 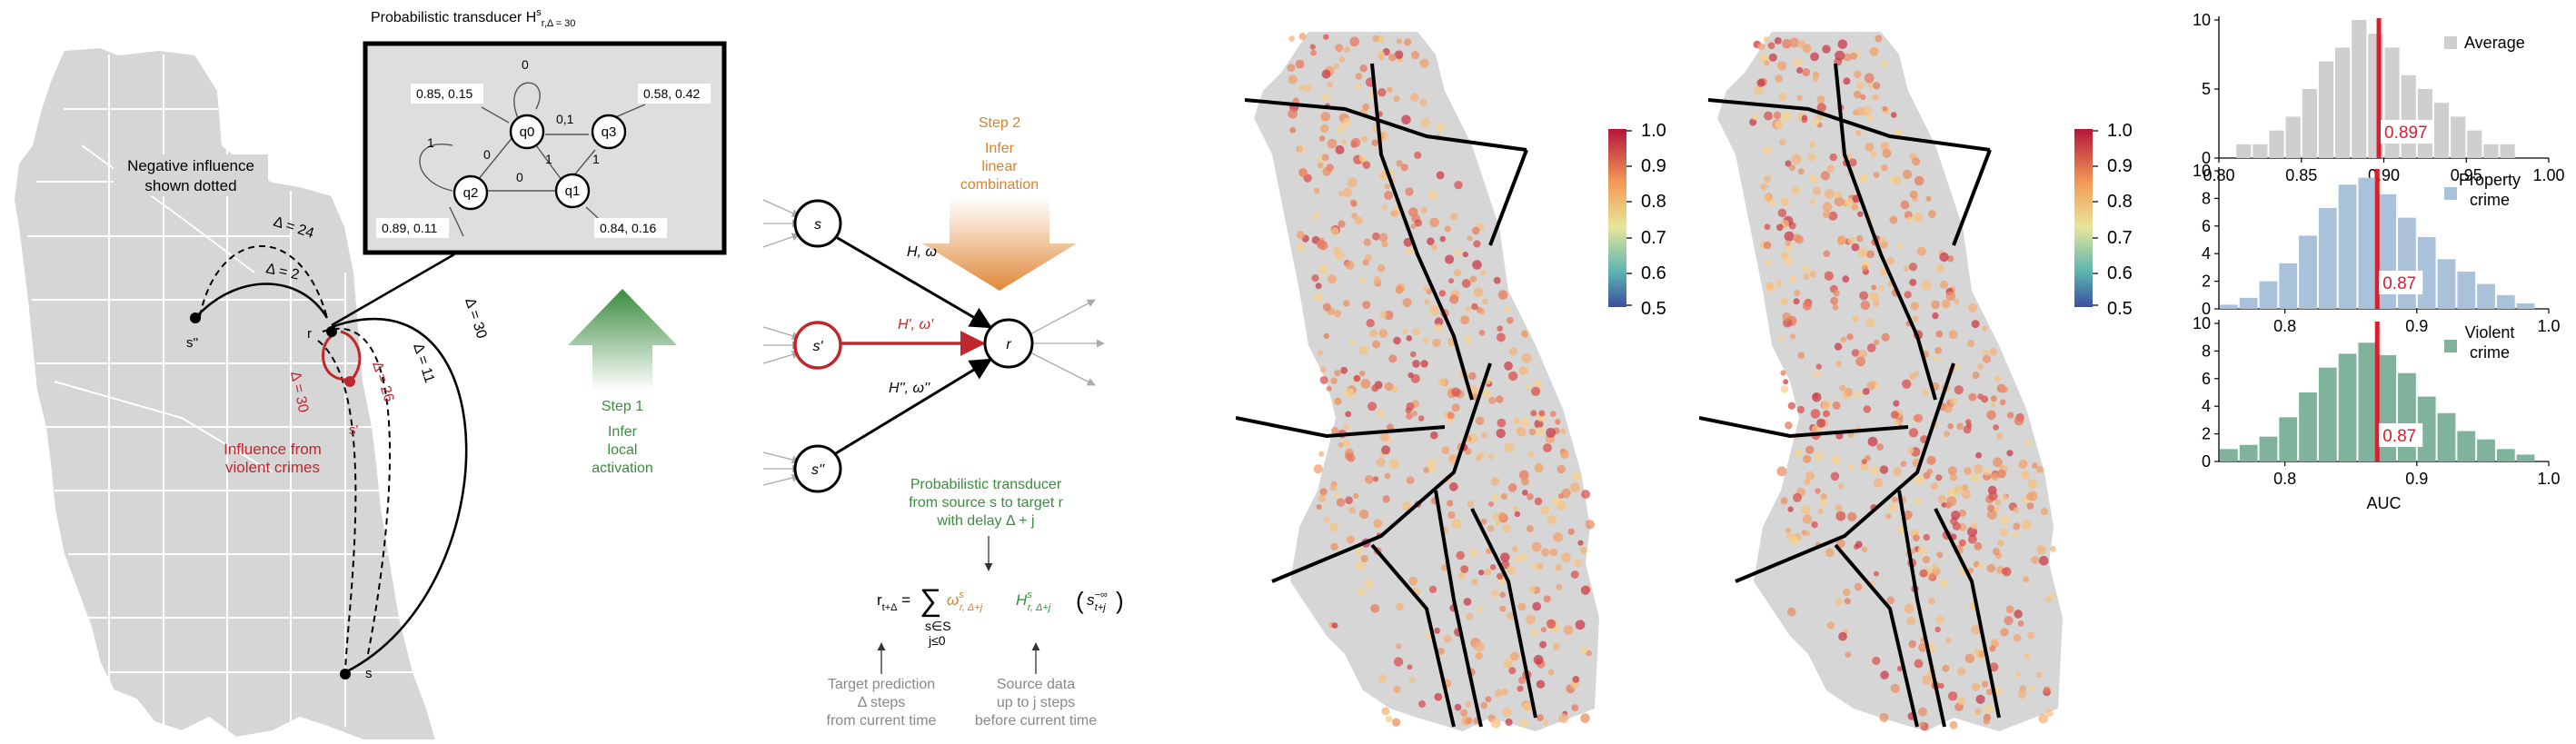 I want to click on transducer-title: Probabilistic transducer Hsr,Δ = 30, so click(x=473, y=18).